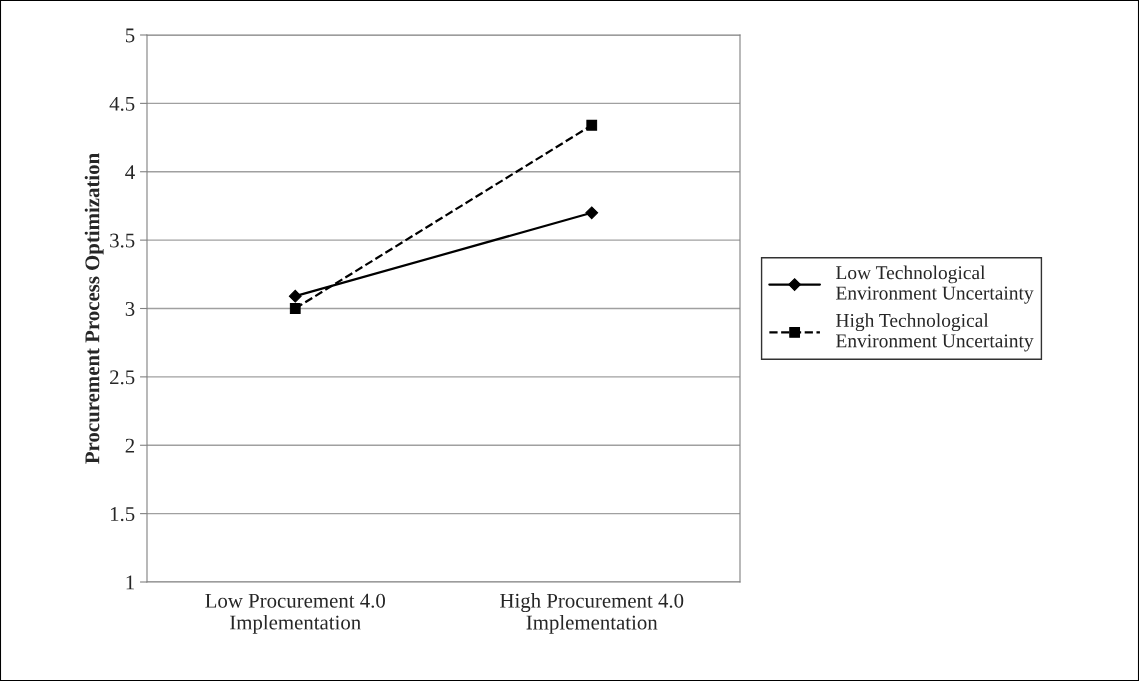 The image size is (1139, 681). Describe the element at coordinates (122, 240) in the screenshot. I see `y-tick-label: 3.5` at that location.